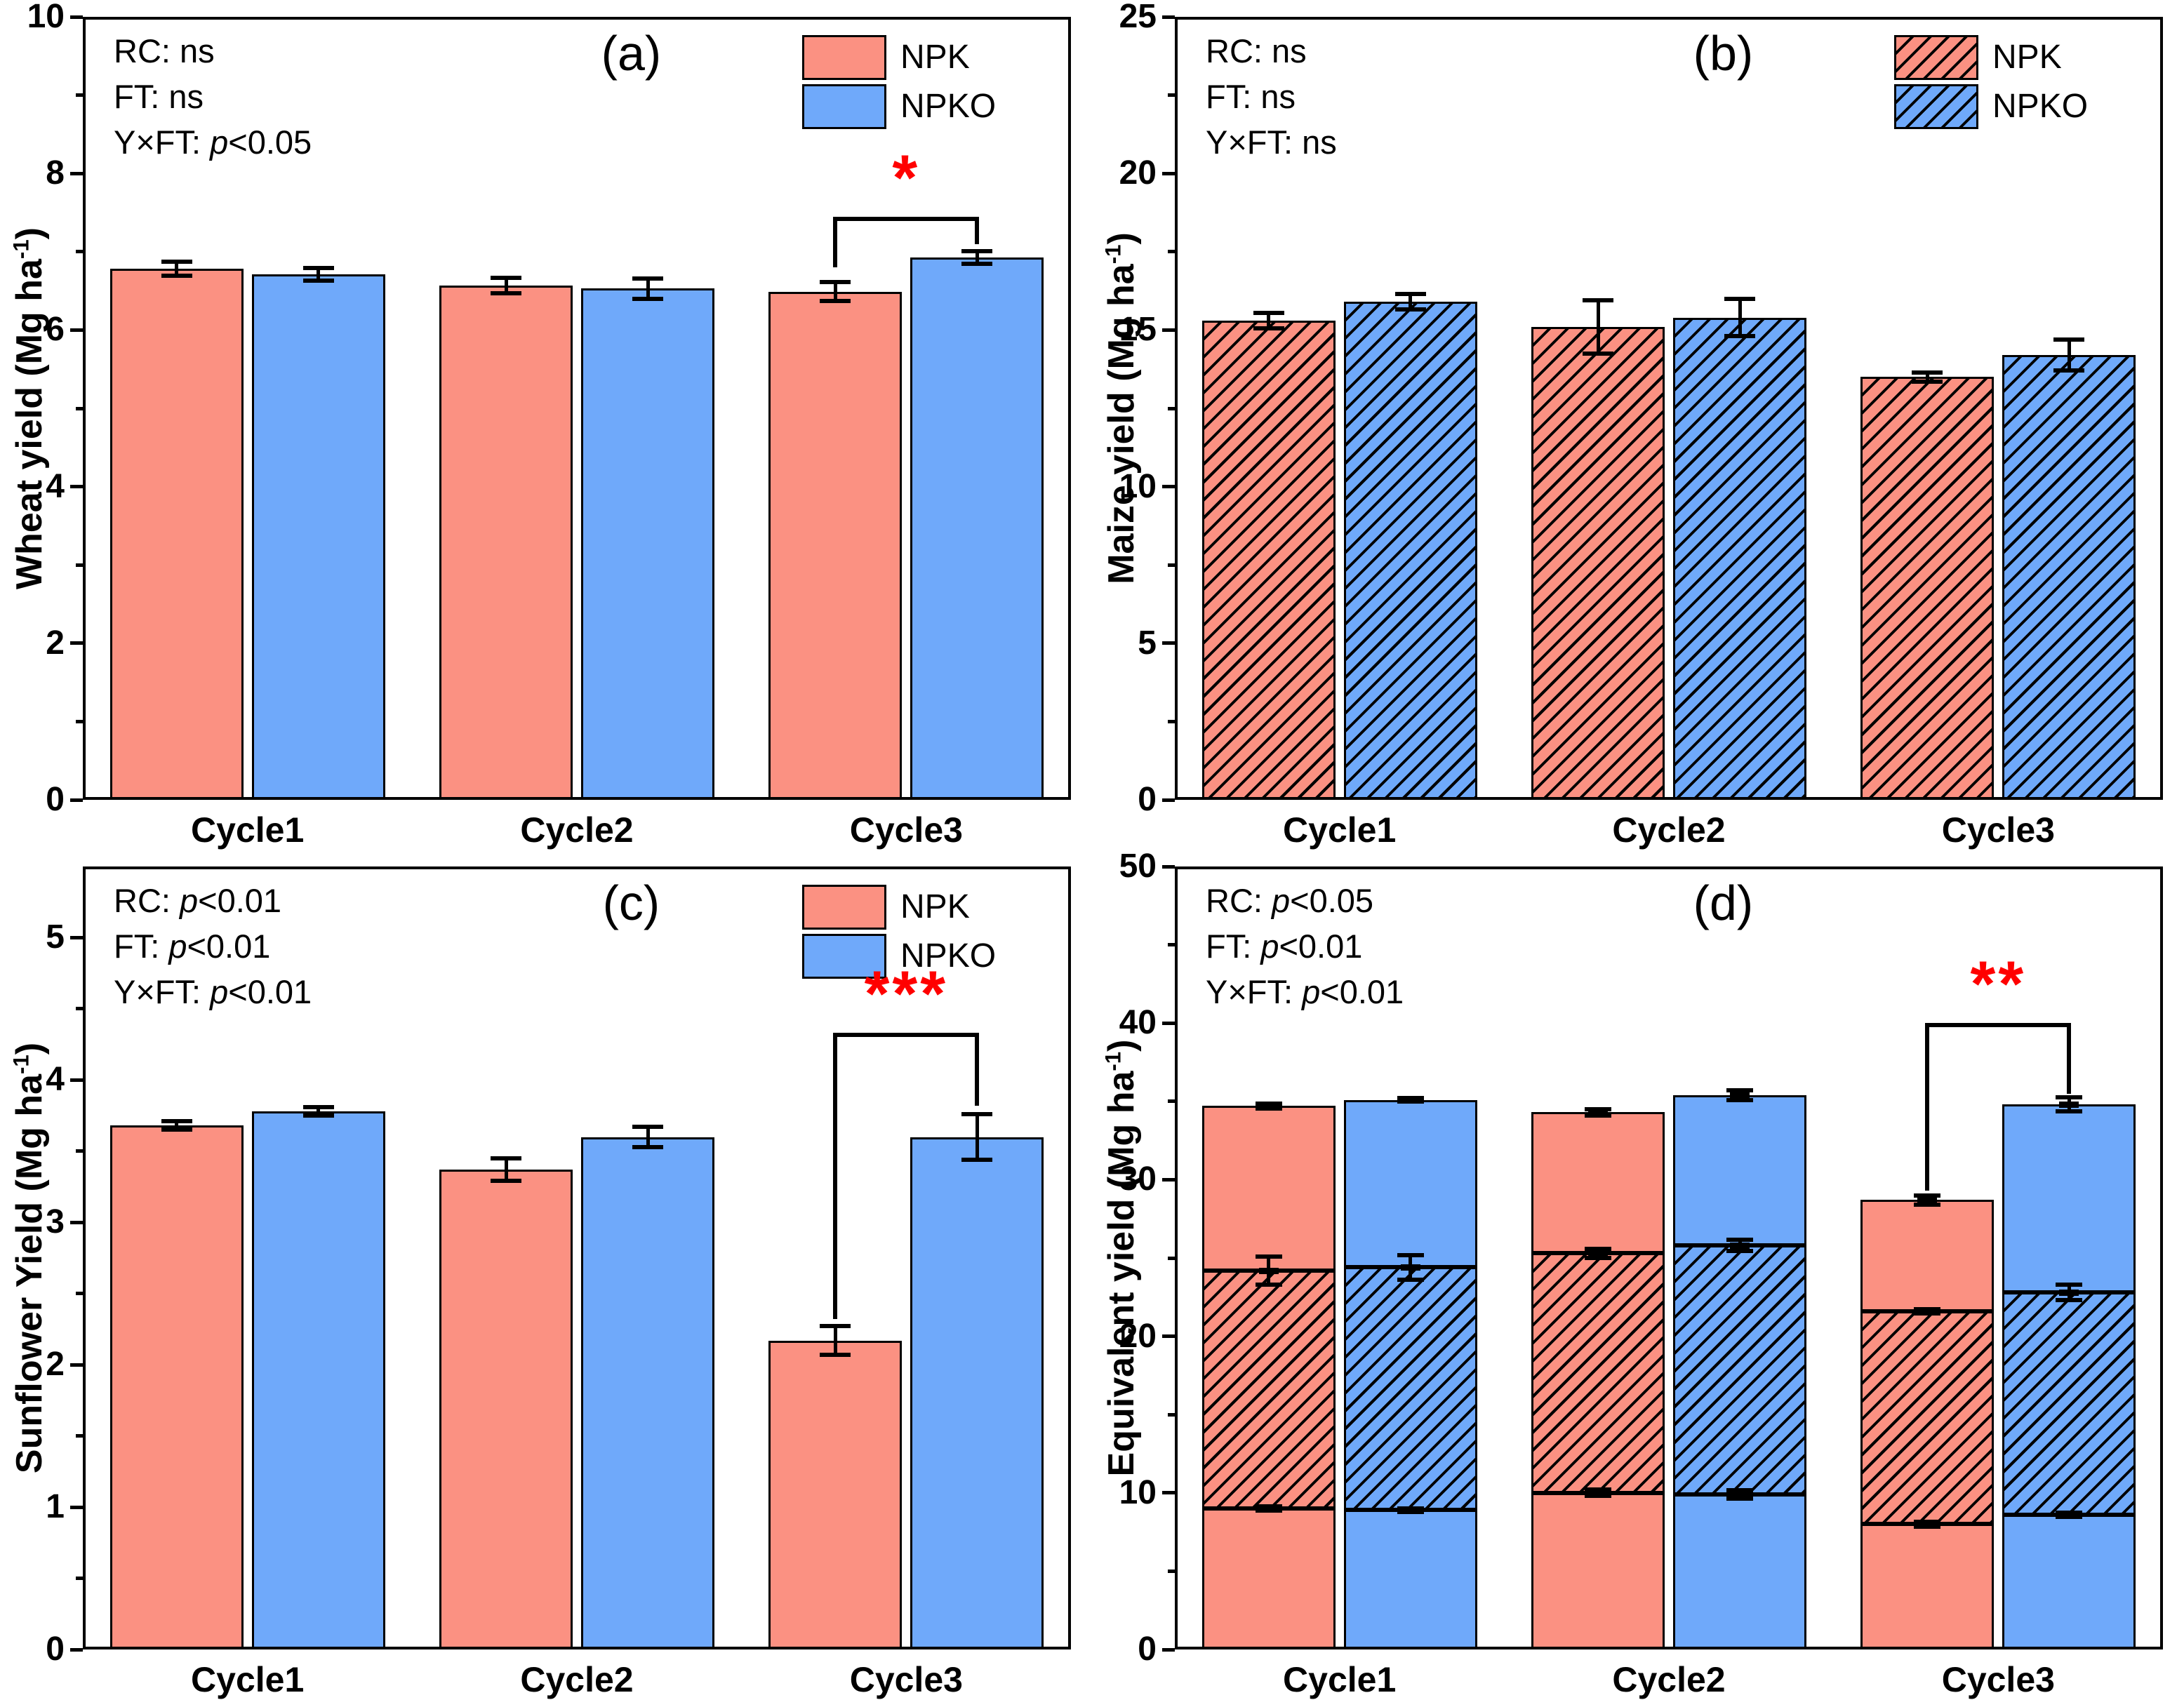  I want to click on bar-npko-cycle2, so click(648, 1393).